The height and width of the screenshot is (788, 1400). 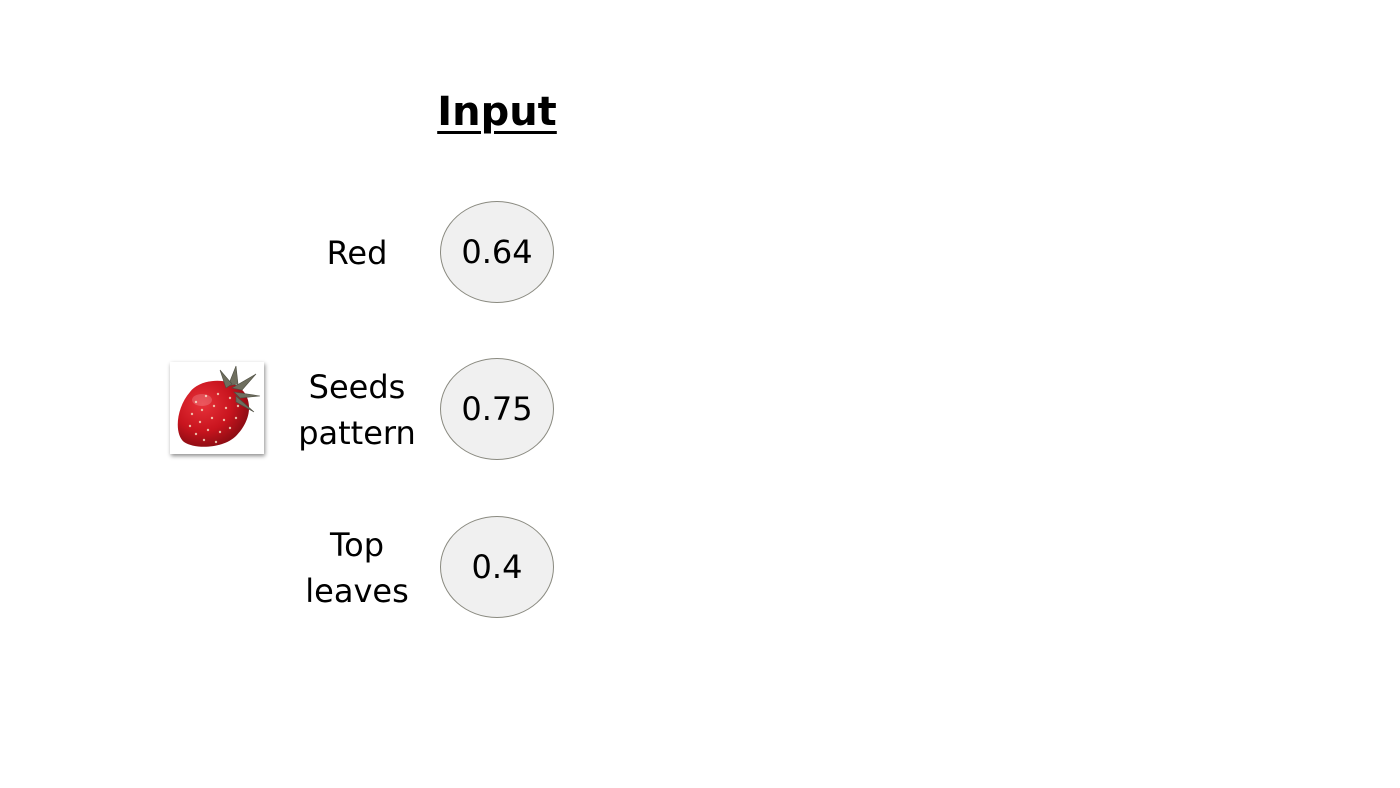 I want to click on input-node-seeds-pattern: 0.75, so click(x=497, y=409).